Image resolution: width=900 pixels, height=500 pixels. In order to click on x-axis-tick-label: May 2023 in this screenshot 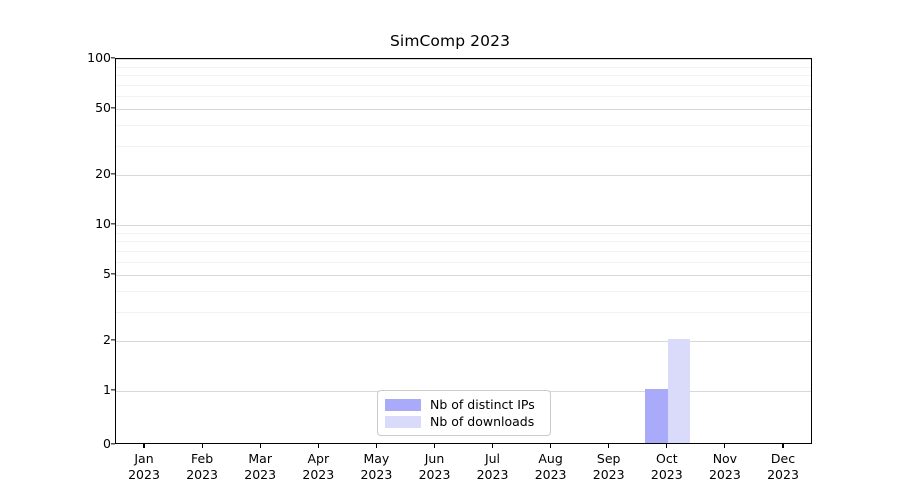, I will do `click(376, 467)`.